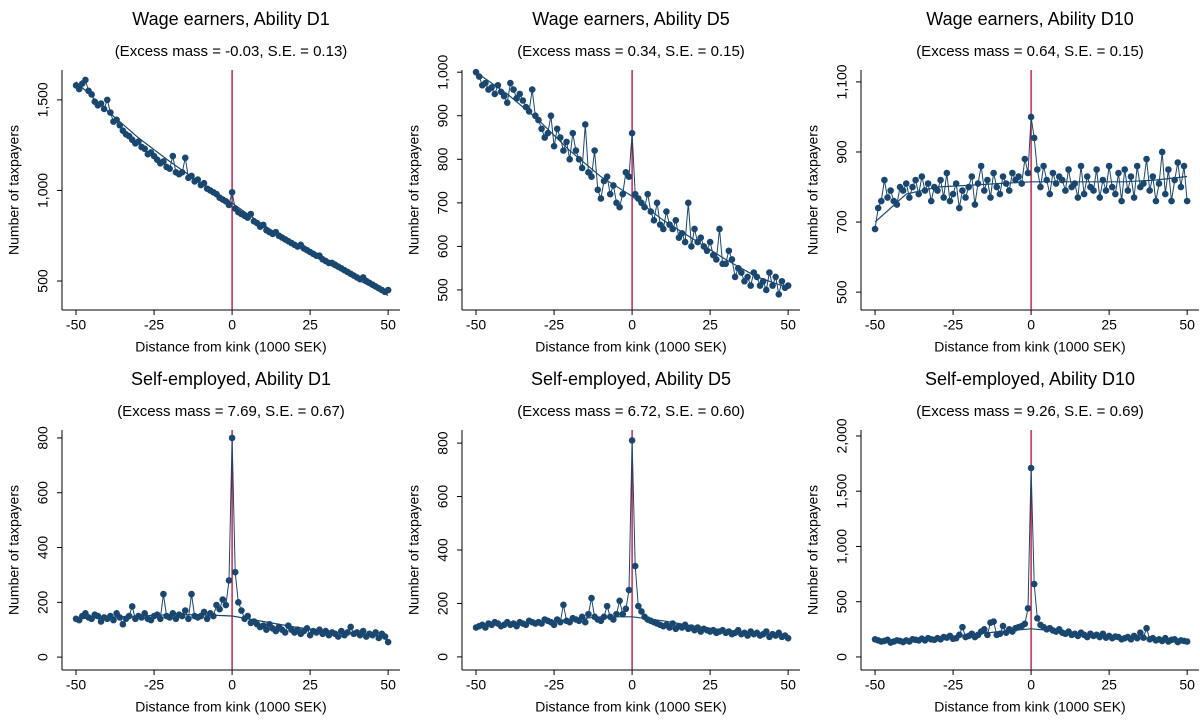  Describe the element at coordinates (842, 222) in the screenshot. I see `y-tick-label: 700` at that location.